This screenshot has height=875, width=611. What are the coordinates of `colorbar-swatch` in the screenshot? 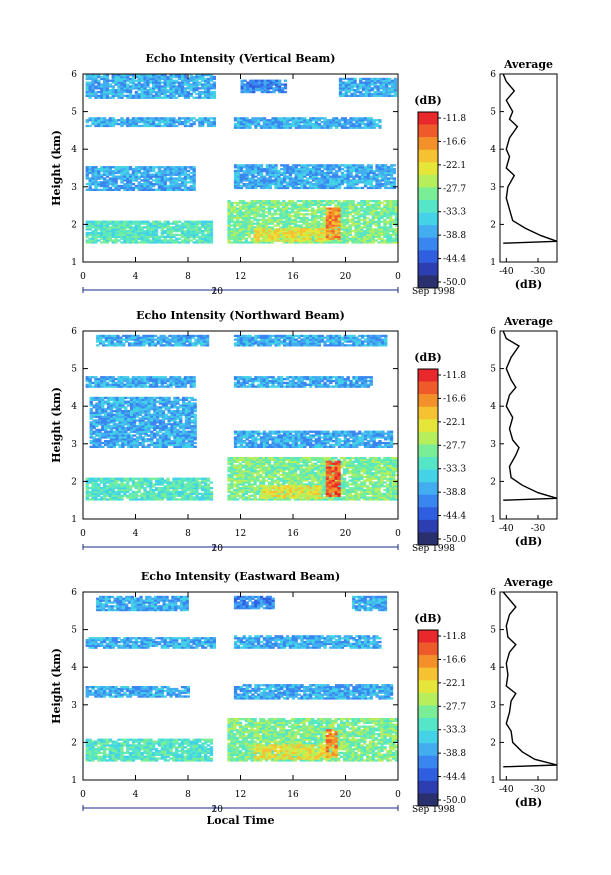 It's located at (428, 219).